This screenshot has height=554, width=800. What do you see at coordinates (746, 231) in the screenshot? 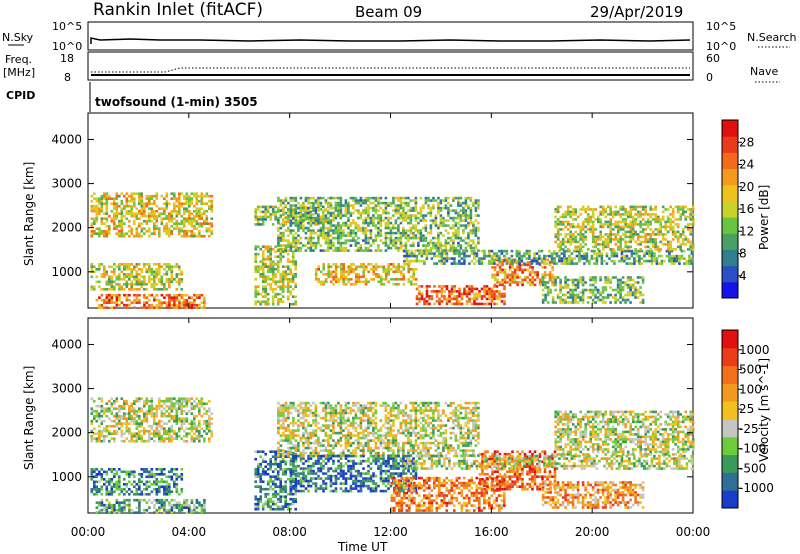
I see `colorbar-tick-label: 12` at bounding box center [746, 231].